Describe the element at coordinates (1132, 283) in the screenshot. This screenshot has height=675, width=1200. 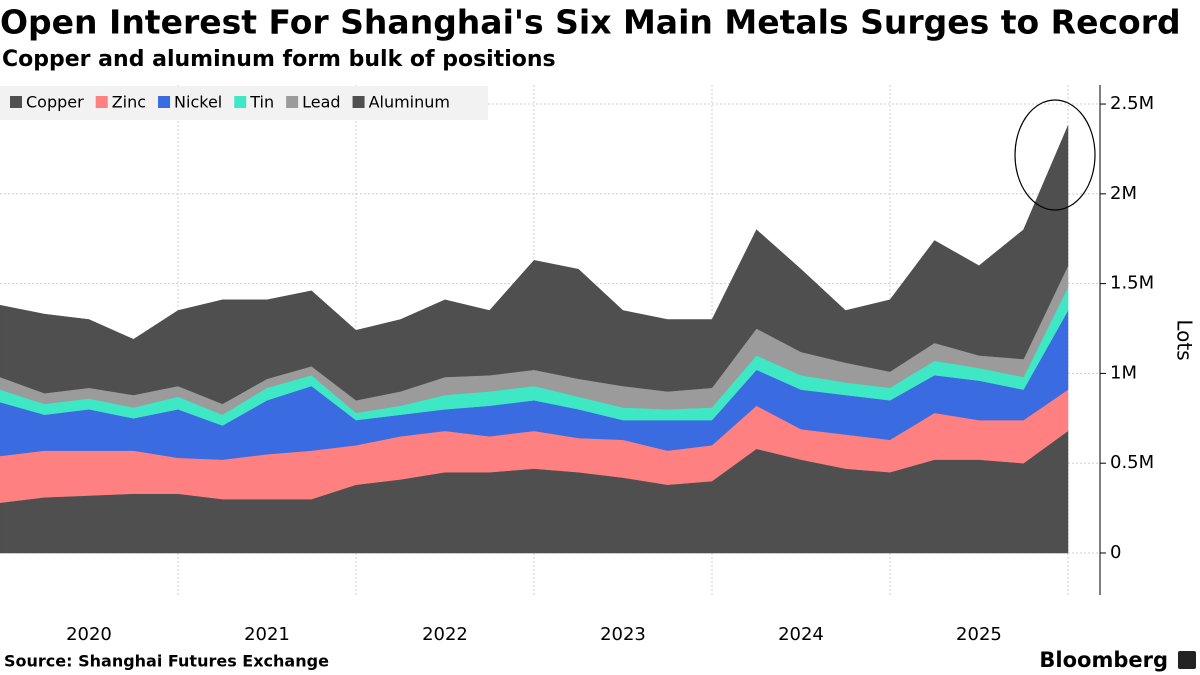
I see `y-tick-label: 1.5M` at that location.